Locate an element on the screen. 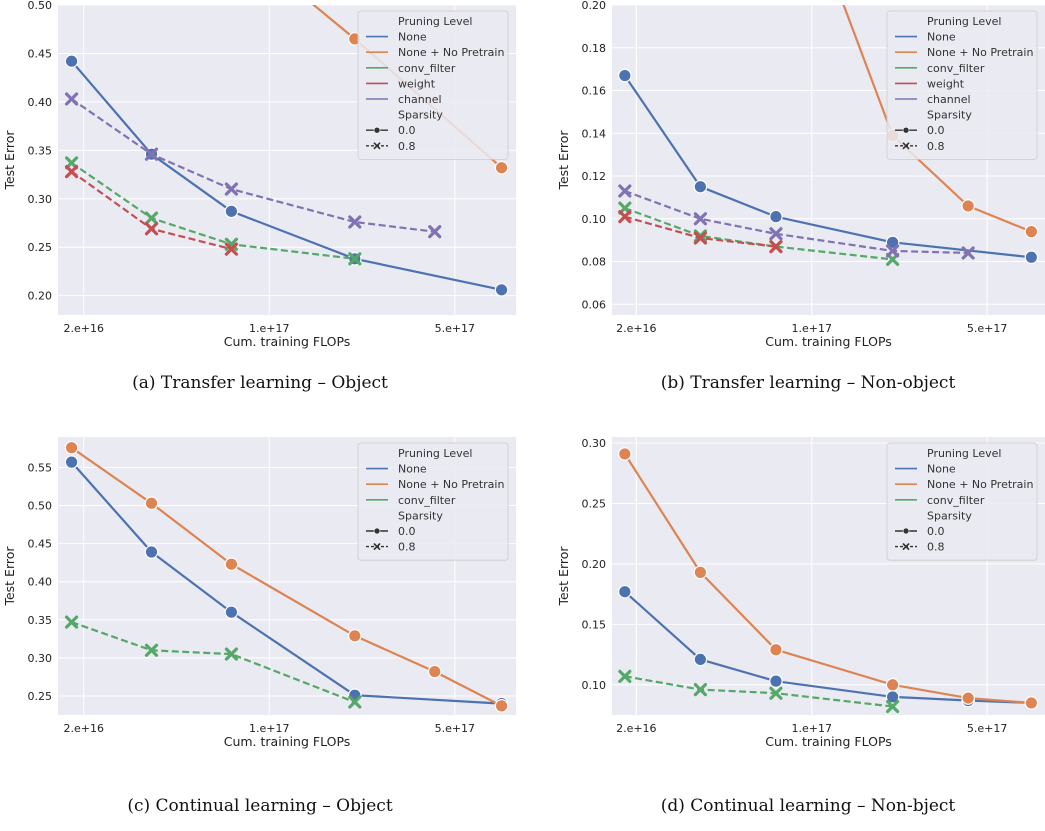 Image resolution: width=1045 pixels, height=831 pixels. x-tick-label: 5.e+17 is located at coordinates (455, 728).